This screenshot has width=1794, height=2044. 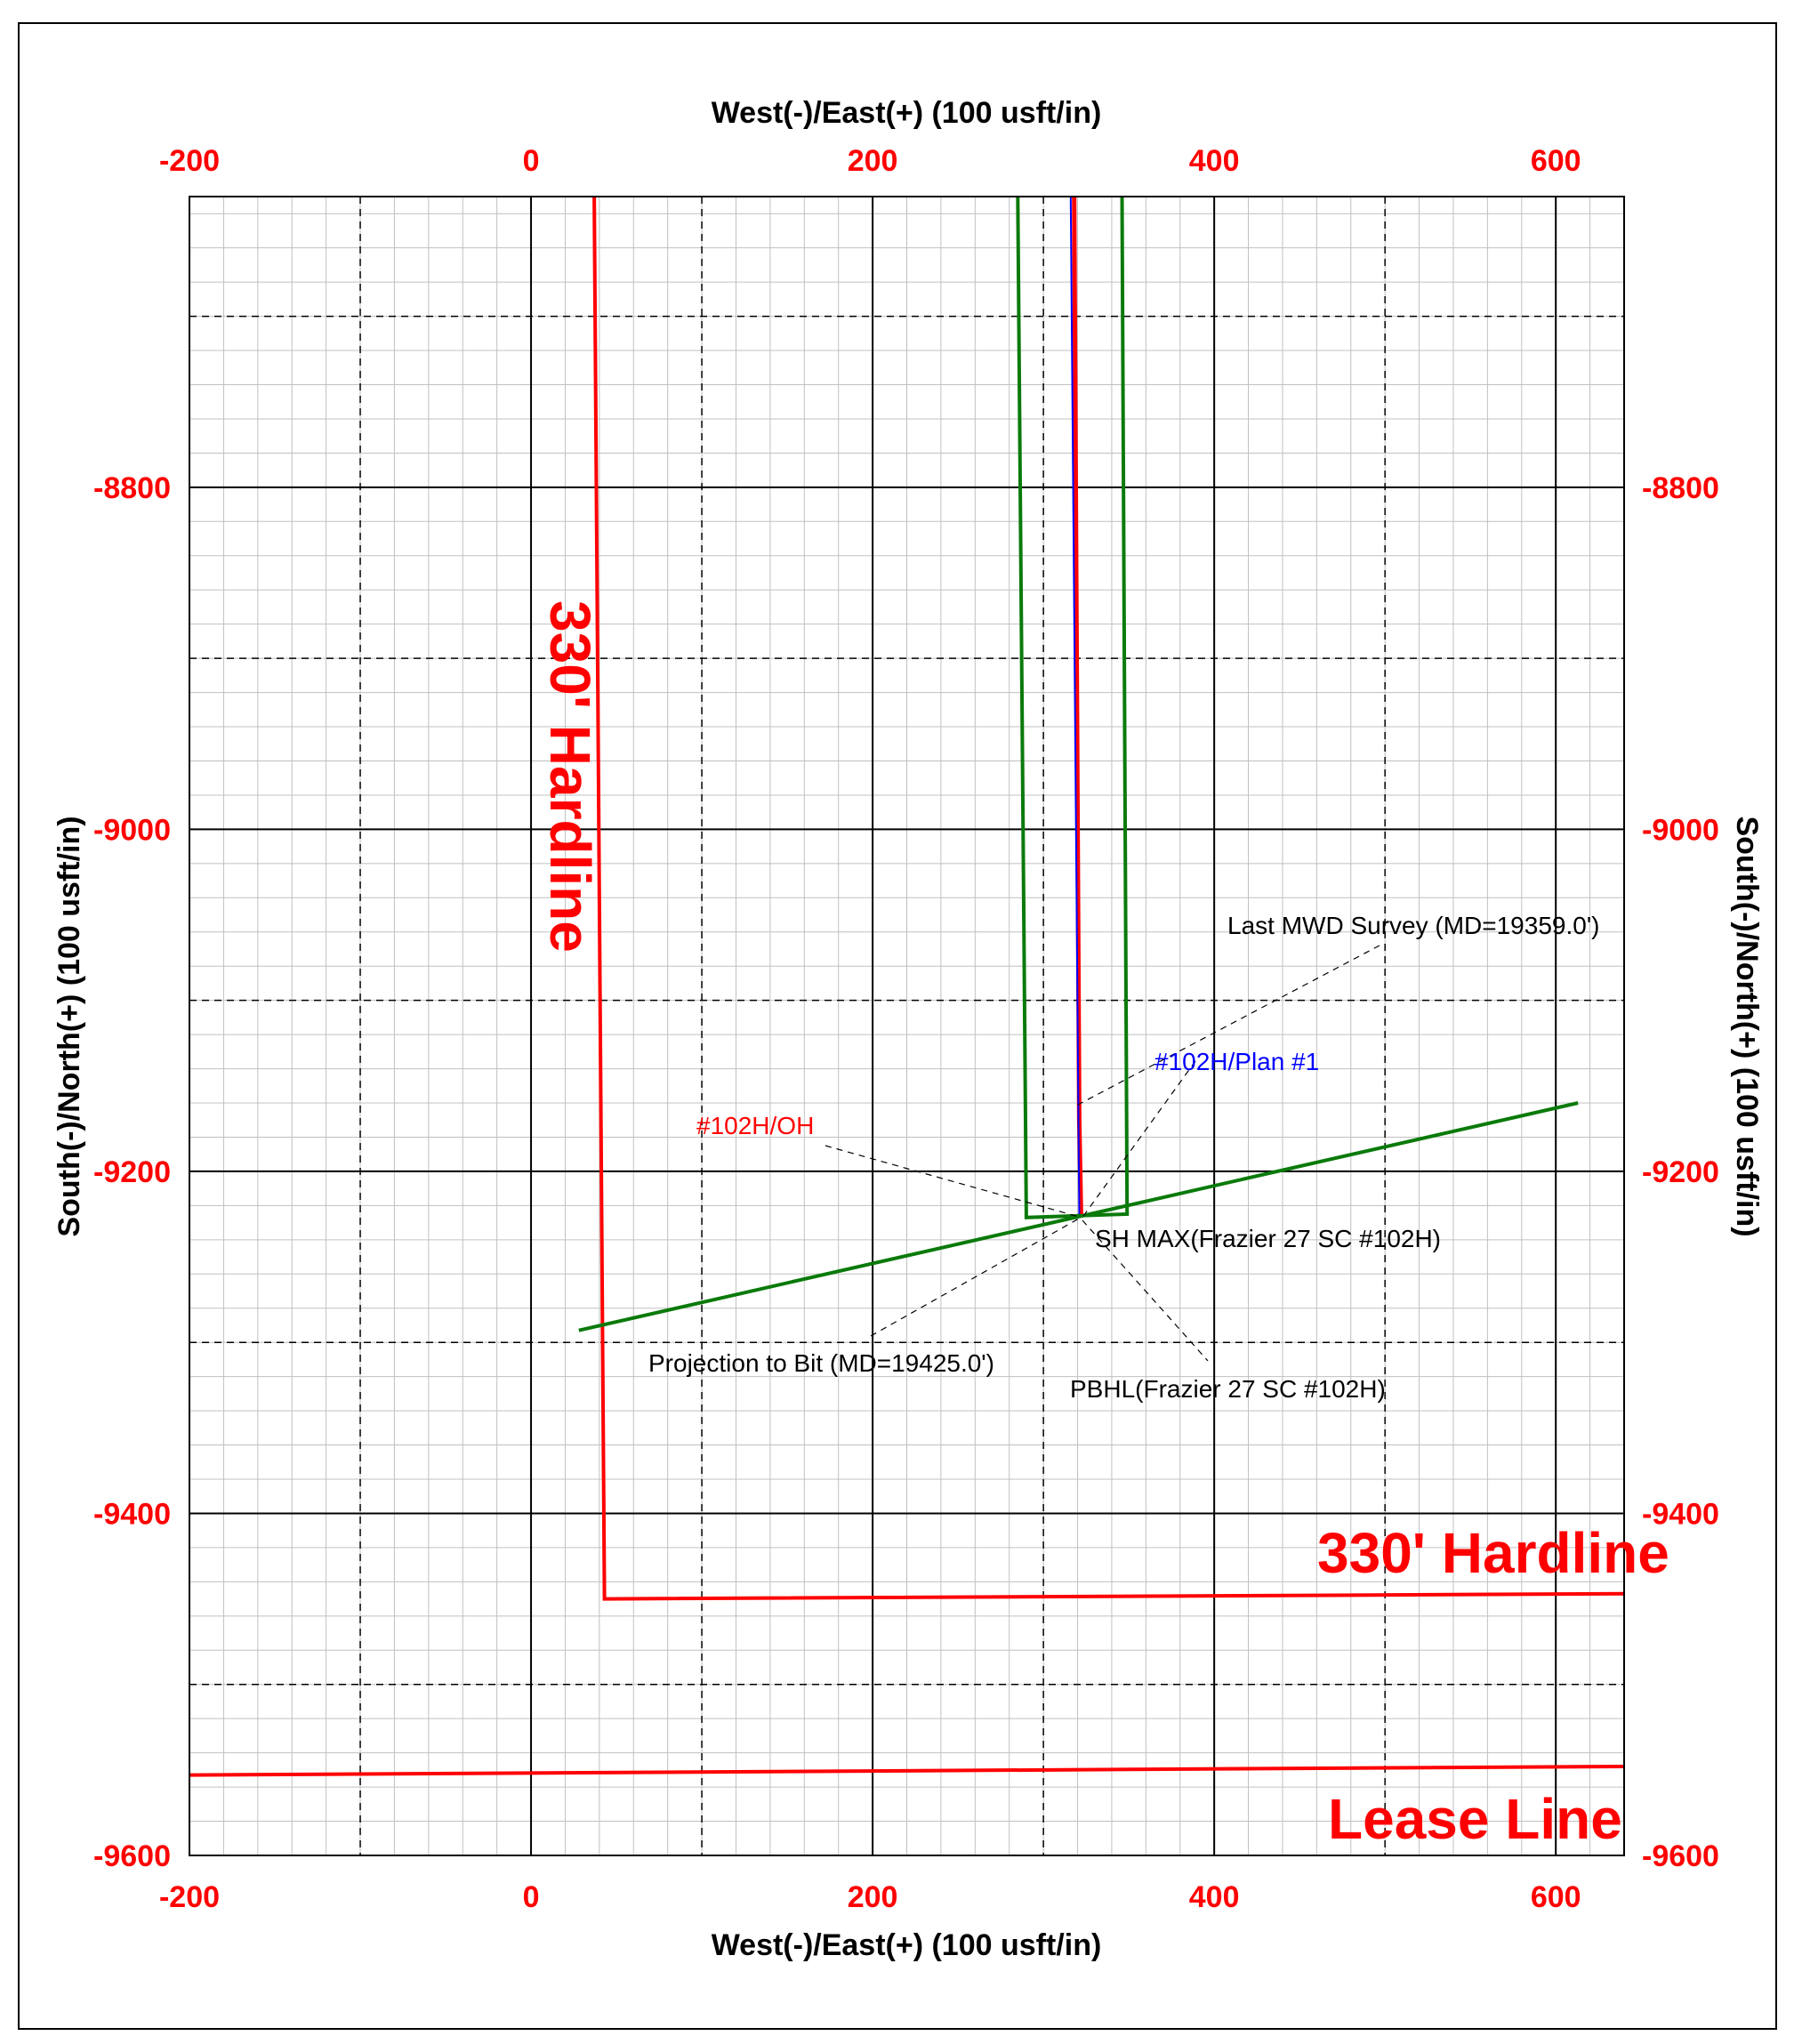 I want to click on leader-pbhl, so click(x=1145, y=1291).